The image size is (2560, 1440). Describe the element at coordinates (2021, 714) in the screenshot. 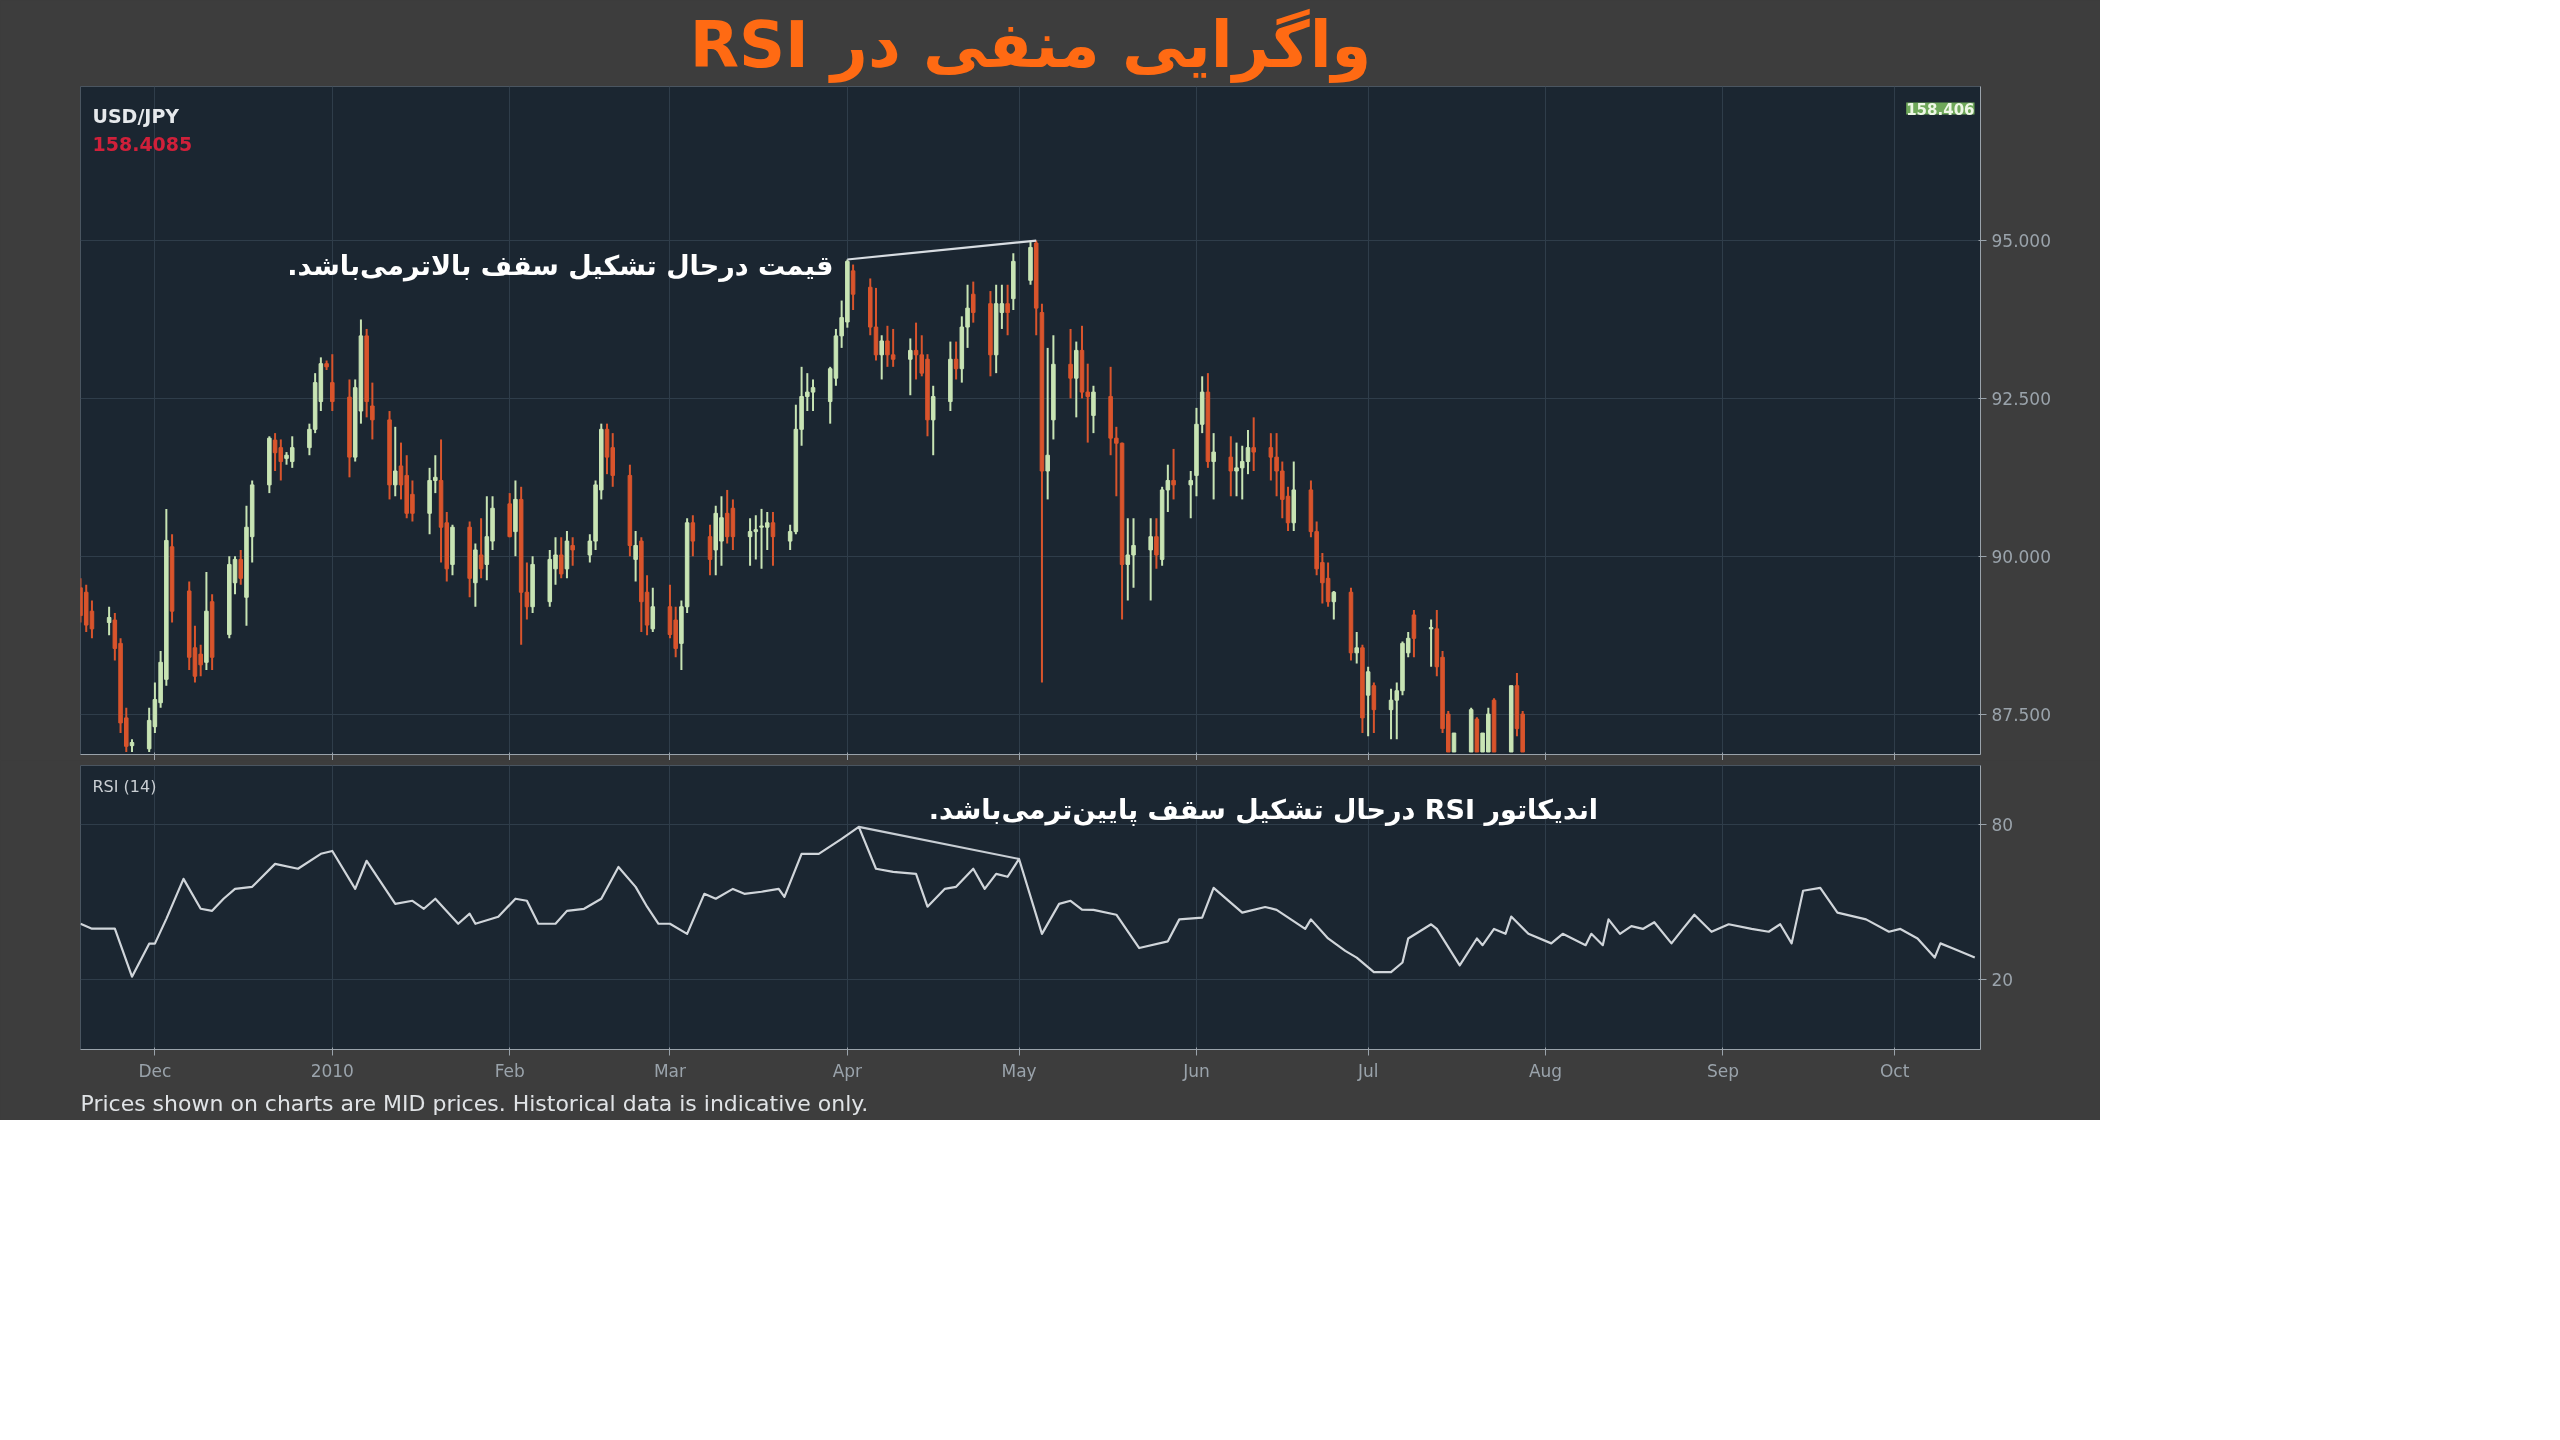

I see `y-tick-label: 87.500` at that location.